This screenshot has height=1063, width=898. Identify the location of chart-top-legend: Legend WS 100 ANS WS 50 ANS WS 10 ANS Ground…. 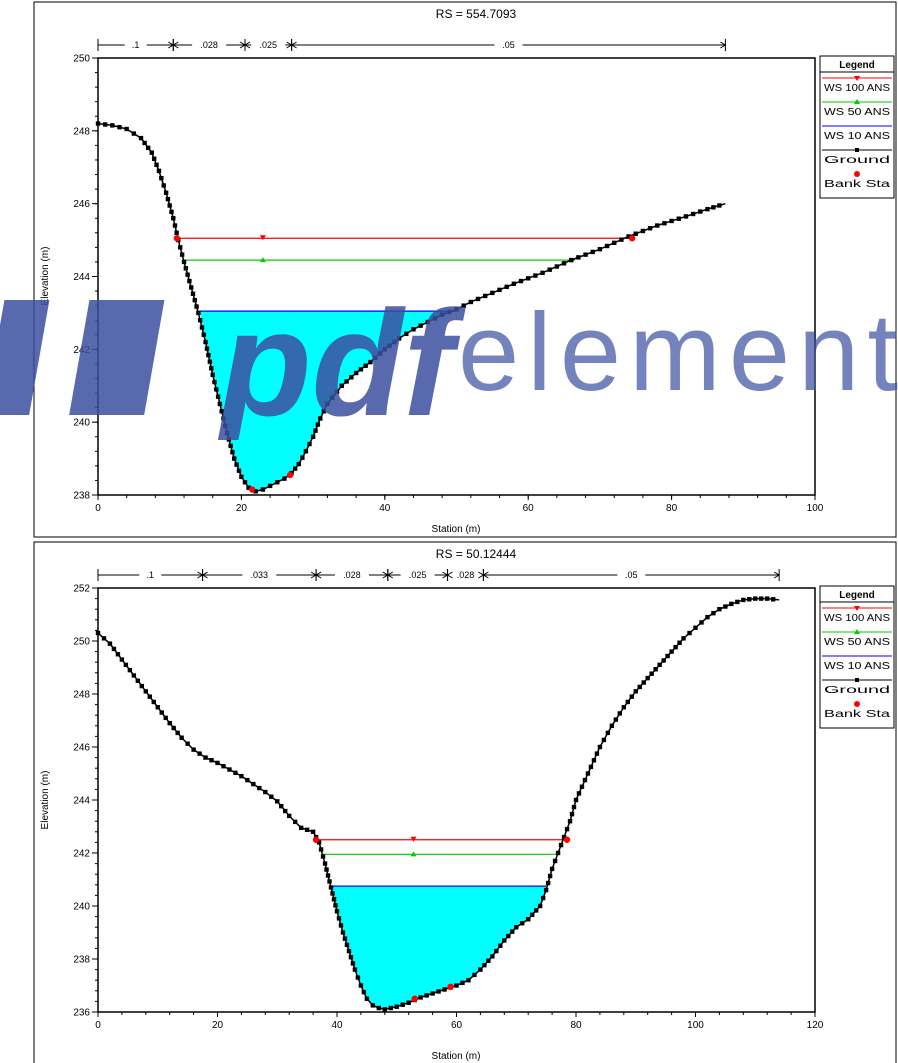
(857, 127).